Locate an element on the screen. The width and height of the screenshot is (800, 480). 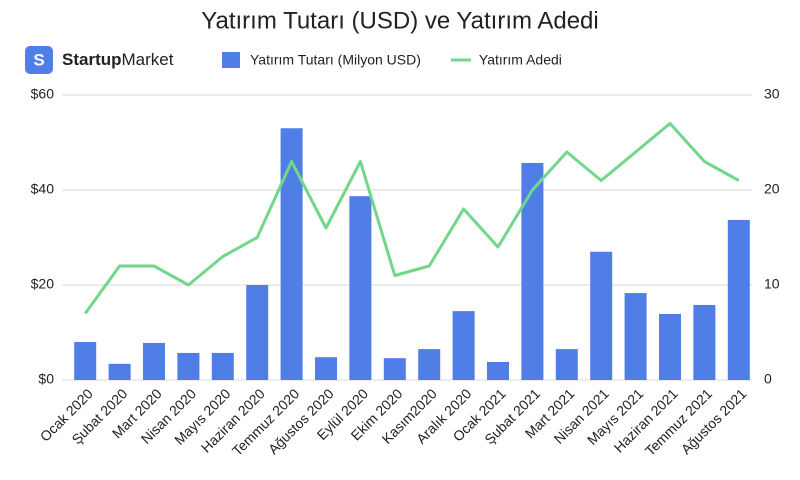
y2-tick-label: 10 is located at coordinates (772, 284).